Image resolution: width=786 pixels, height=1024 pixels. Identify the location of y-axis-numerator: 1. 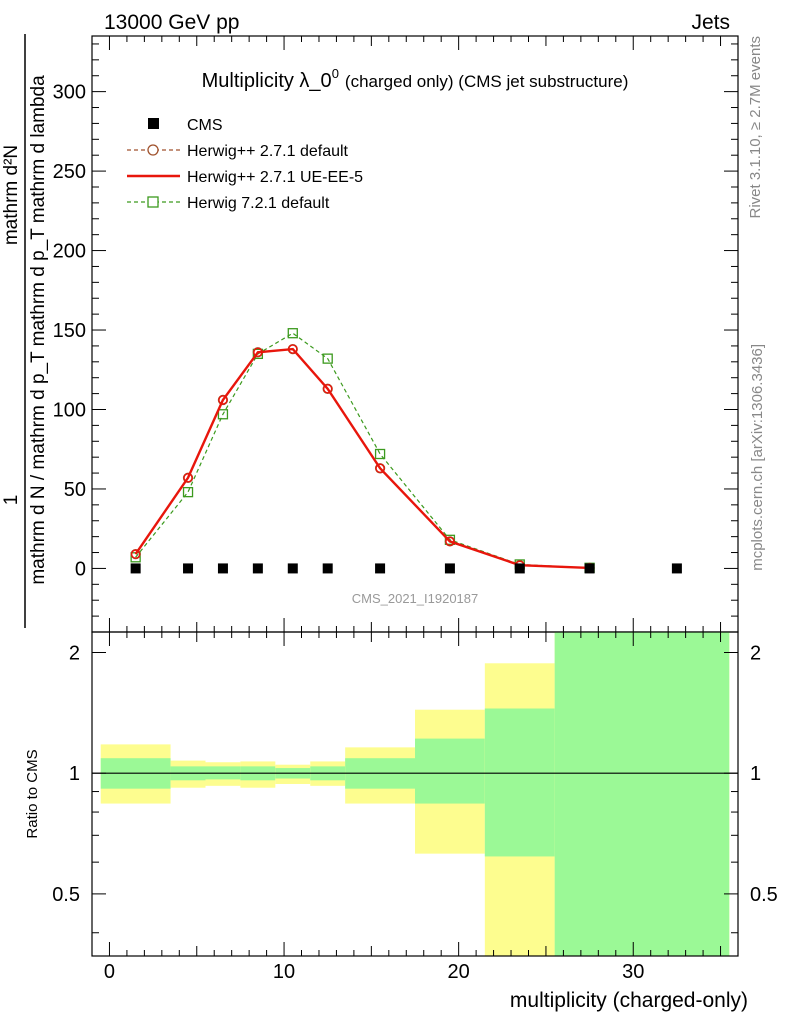
(11, 500).